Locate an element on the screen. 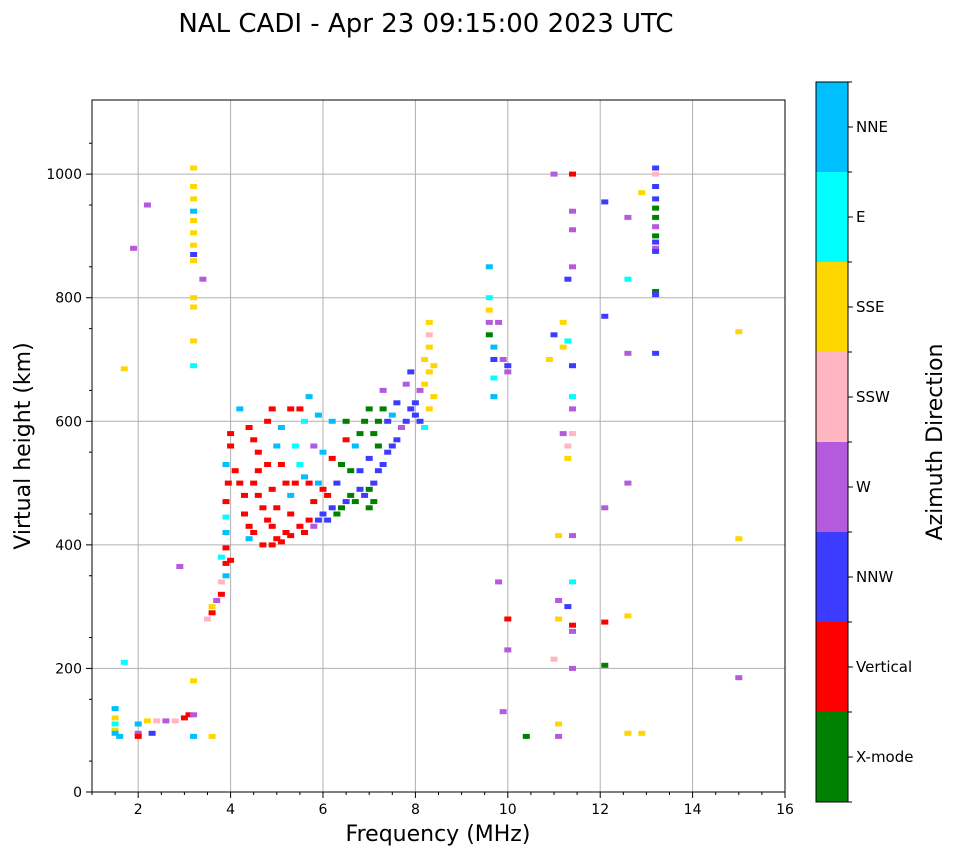  colorbar-label: Vertical is located at coordinates (884, 667).